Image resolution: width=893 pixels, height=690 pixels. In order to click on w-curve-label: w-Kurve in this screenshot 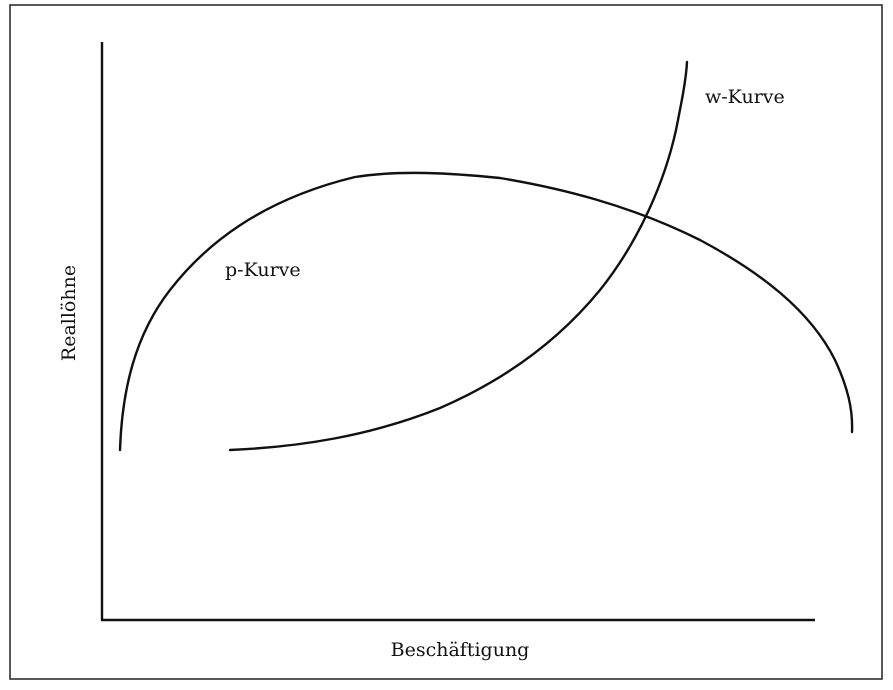, I will do `click(745, 97)`.